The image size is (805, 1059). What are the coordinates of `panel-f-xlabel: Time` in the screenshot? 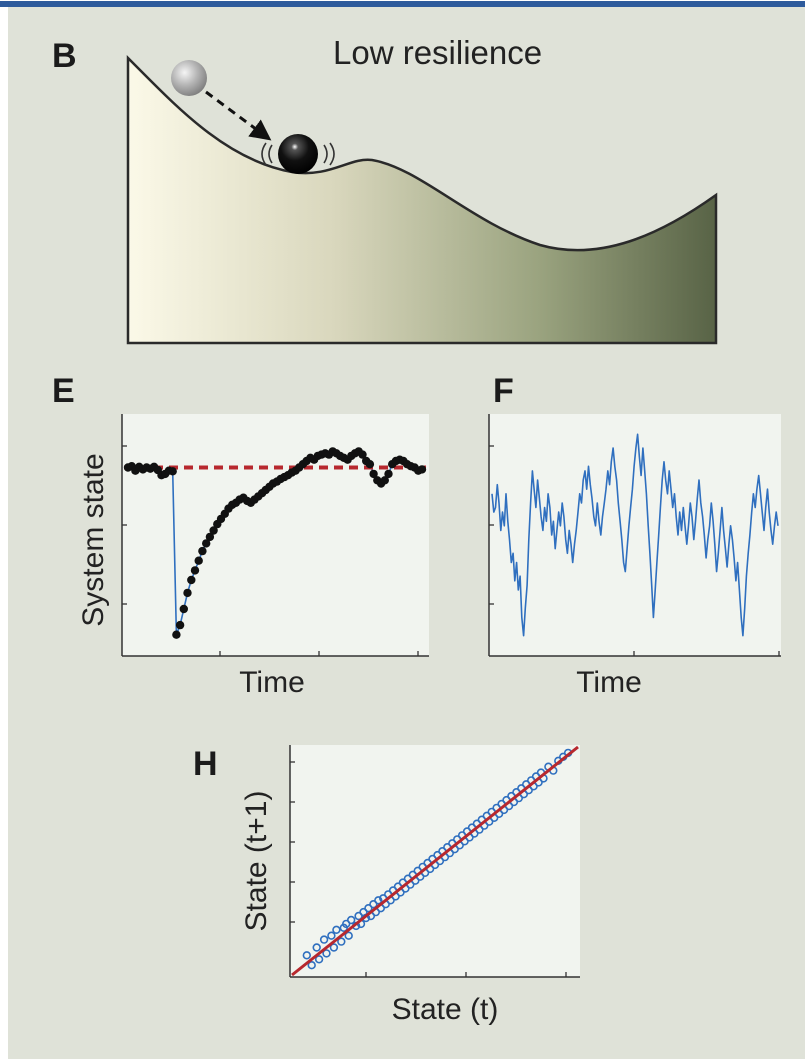 It's located at (609, 682).